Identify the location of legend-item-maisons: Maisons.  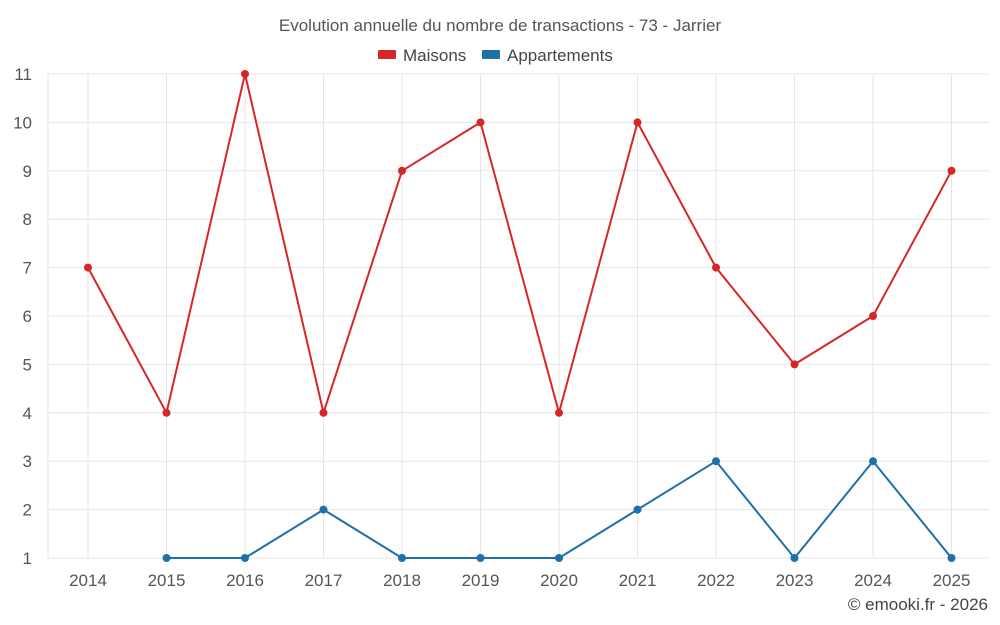
(422, 55).